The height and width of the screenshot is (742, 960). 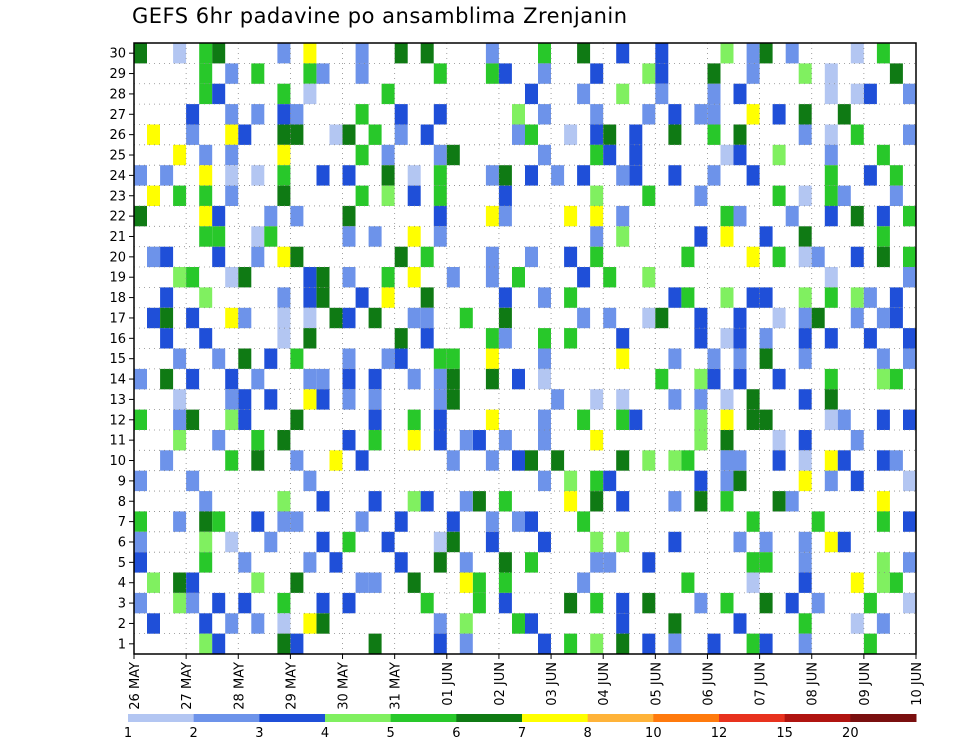 What do you see at coordinates (344, 686) in the screenshot?
I see `x-tick-label: 30 MAY` at bounding box center [344, 686].